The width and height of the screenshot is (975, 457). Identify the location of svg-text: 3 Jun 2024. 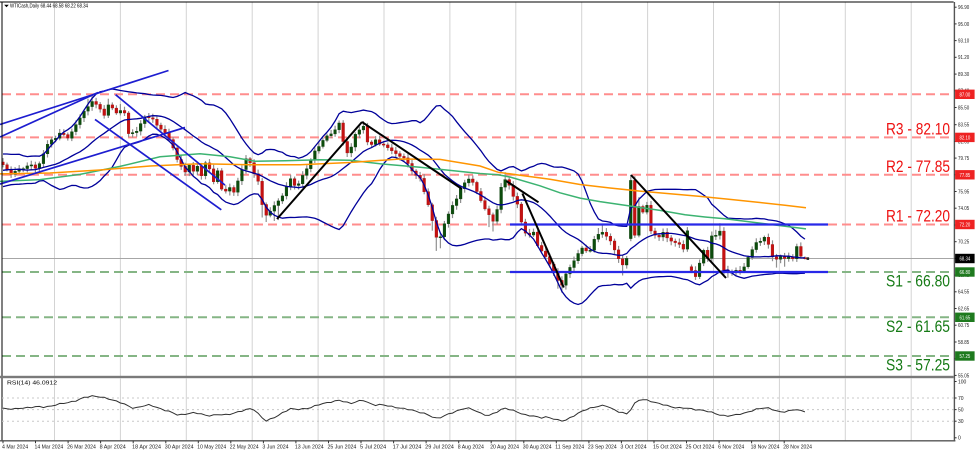
(275, 447).